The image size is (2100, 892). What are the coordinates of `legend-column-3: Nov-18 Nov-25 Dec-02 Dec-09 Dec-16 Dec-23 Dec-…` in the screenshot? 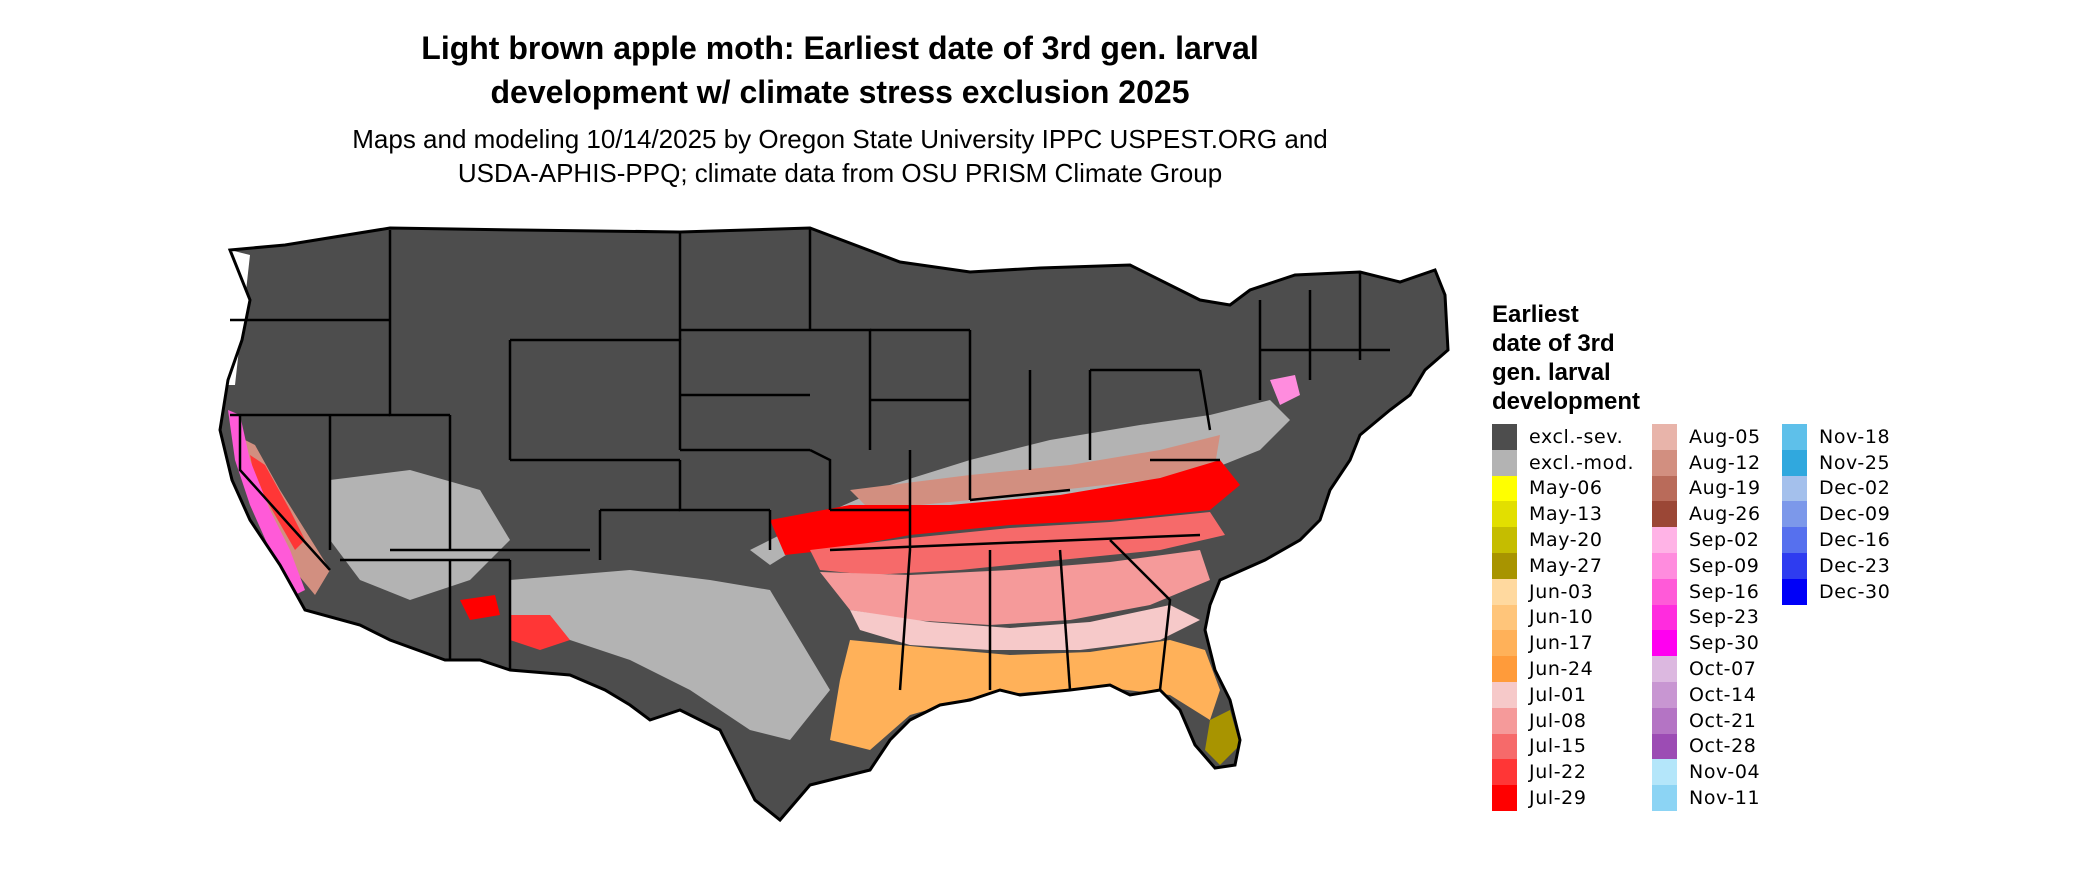 It's located at (1836, 514).